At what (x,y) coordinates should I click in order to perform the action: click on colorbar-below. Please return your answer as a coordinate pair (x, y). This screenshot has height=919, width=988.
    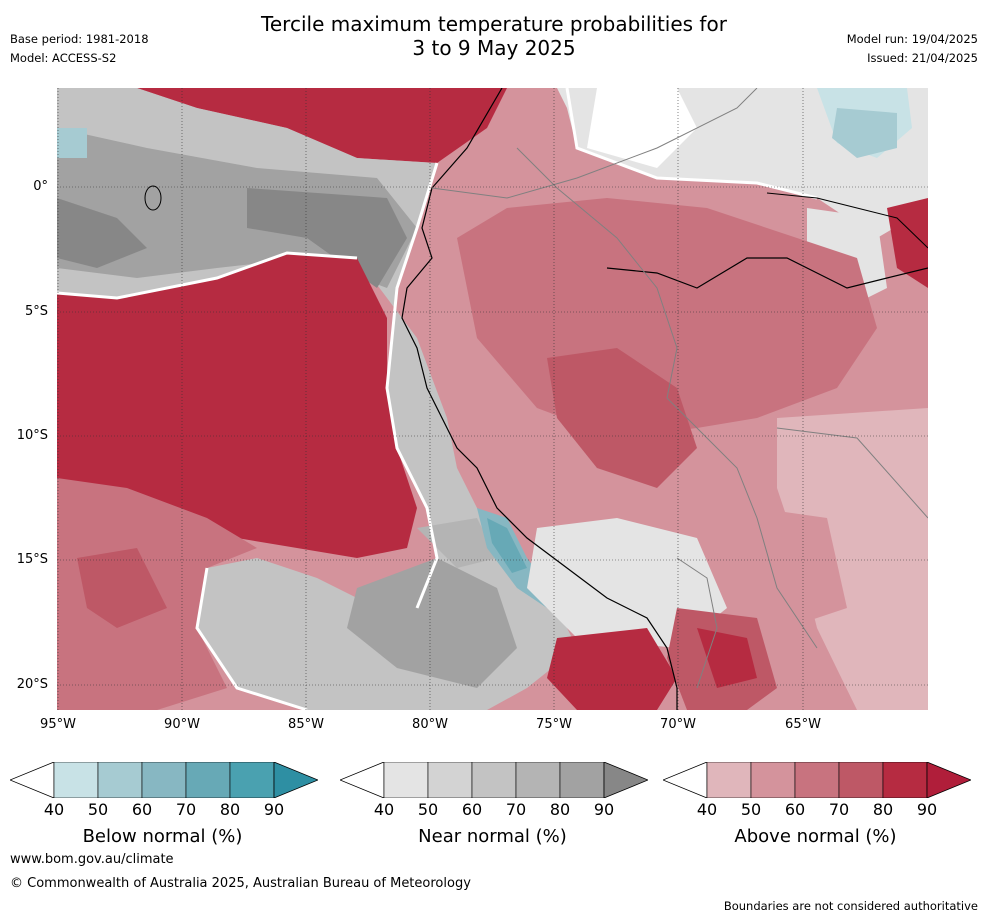
    Looking at the image, I should click on (164, 780).